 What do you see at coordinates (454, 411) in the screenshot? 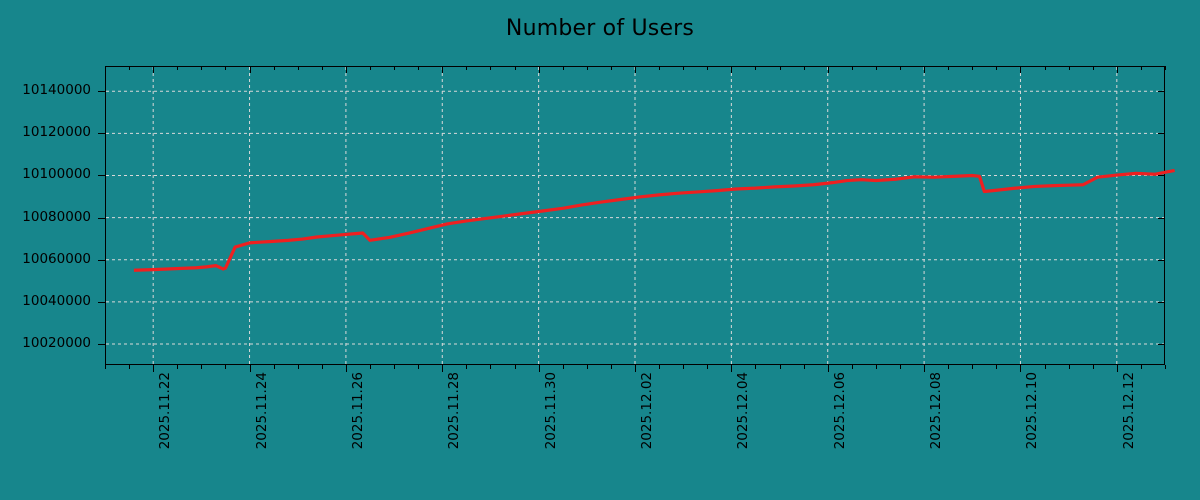
I see `x-axis-tick-label: 2025.11.28` at bounding box center [454, 411].